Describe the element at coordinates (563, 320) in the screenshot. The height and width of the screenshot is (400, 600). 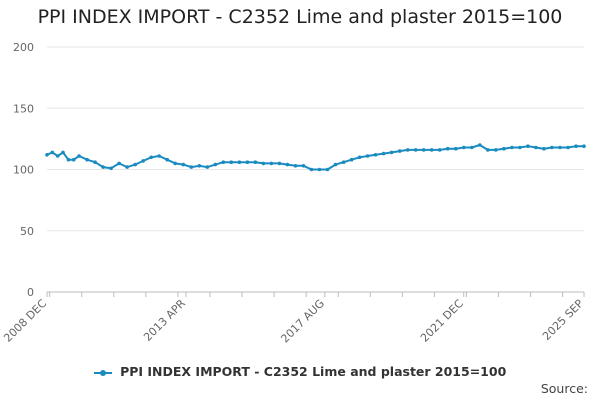
I see `x-tick-label: 2025 SEP` at that location.